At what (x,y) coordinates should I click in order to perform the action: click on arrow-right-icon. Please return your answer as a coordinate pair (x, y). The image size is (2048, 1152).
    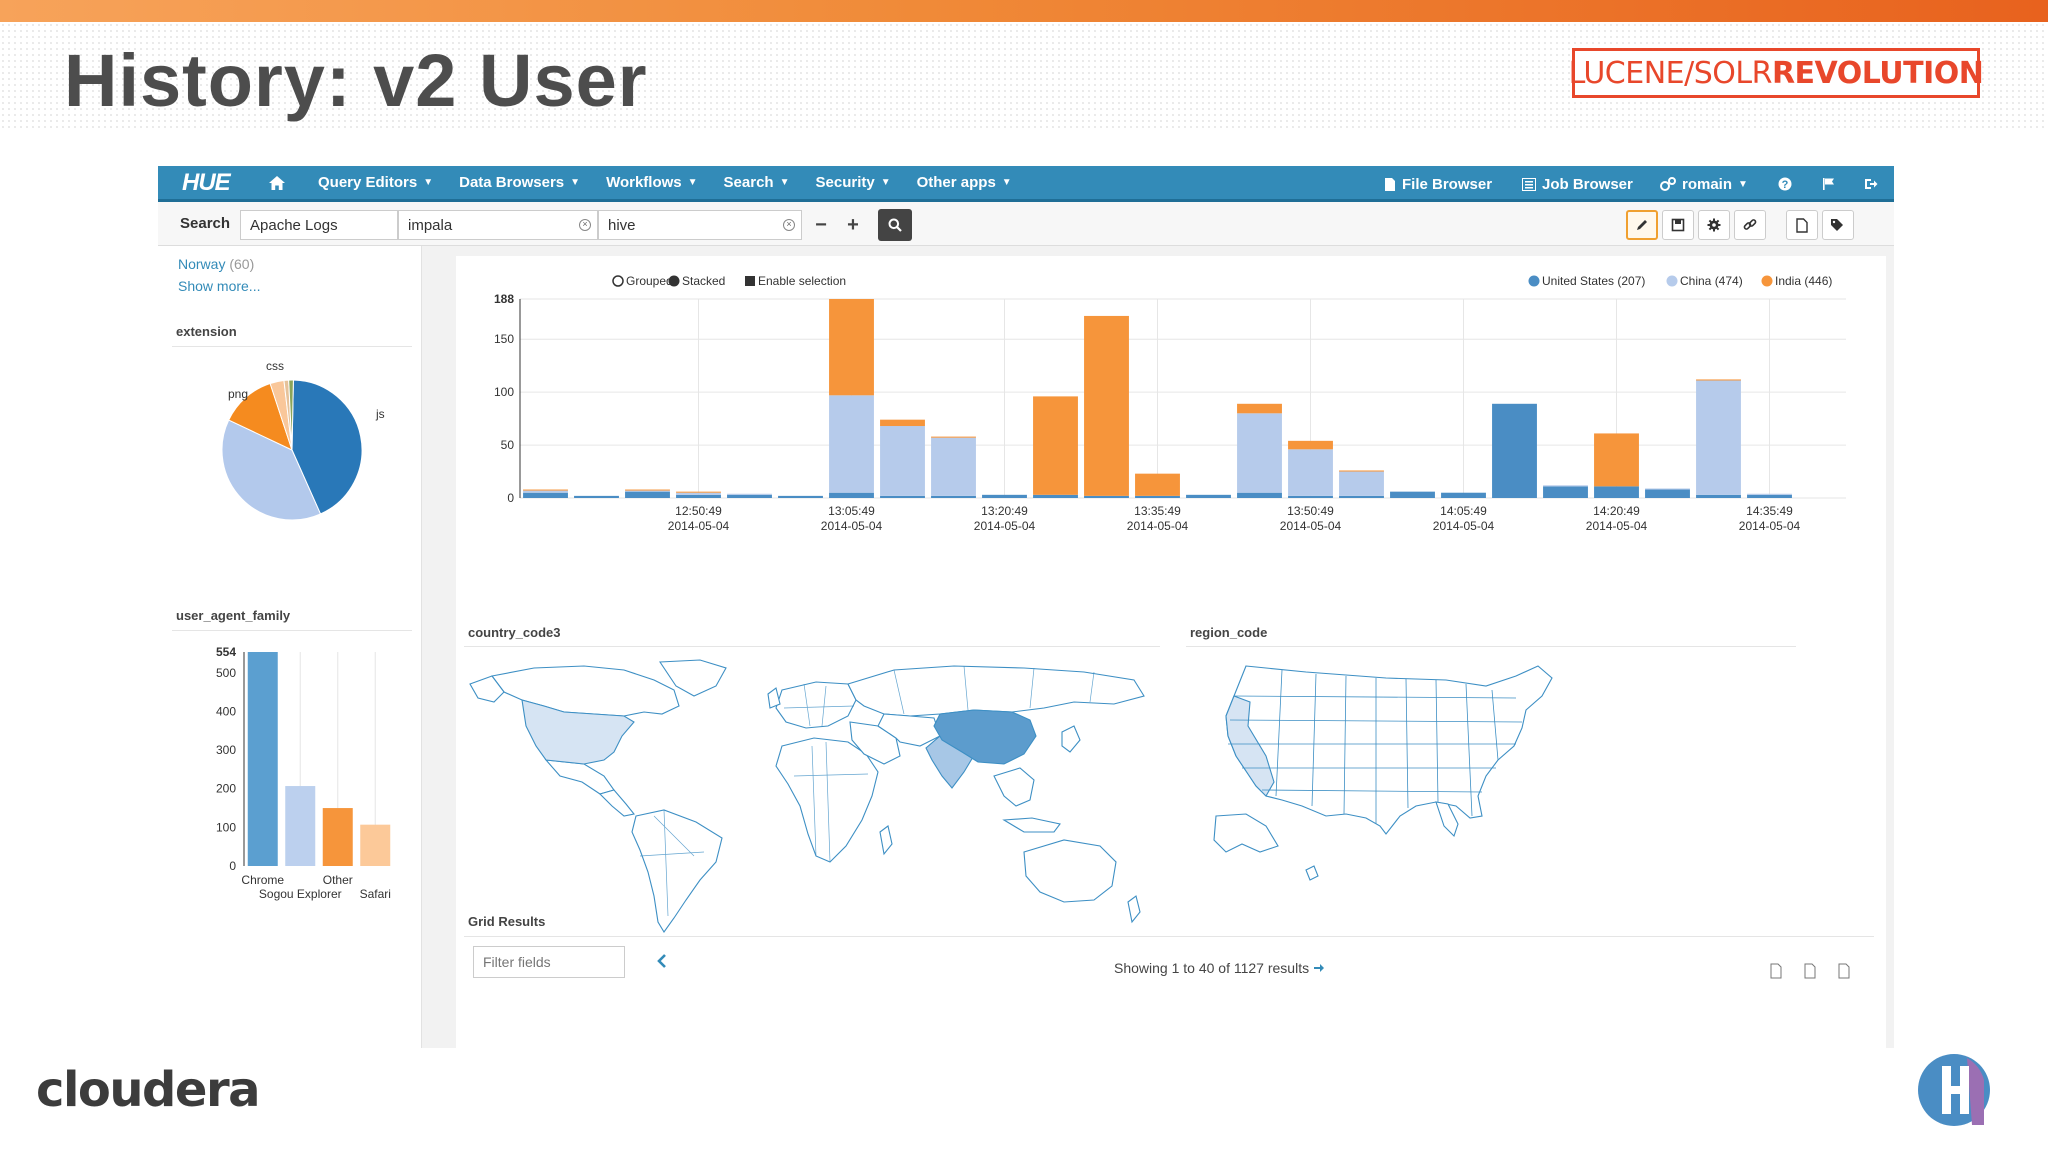
    Looking at the image, I should click on (1319, 968).